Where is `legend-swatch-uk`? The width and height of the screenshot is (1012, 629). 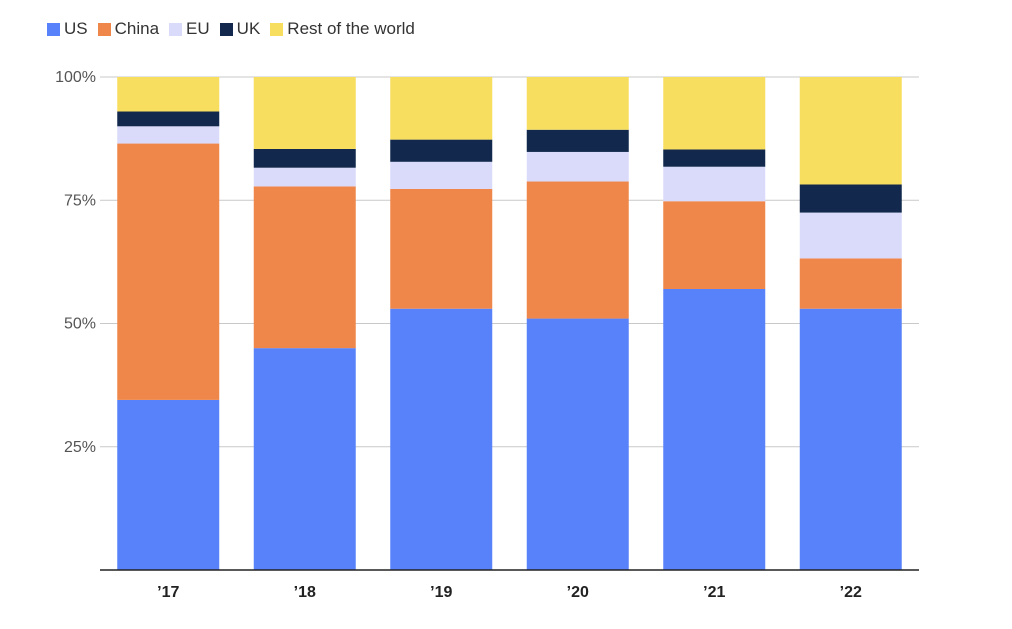
legend-swatch-uk is located at coordinates (226, 29).